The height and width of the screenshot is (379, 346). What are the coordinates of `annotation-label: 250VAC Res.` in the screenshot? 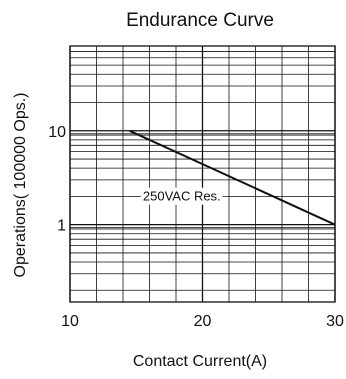 It's located at (182, 196).